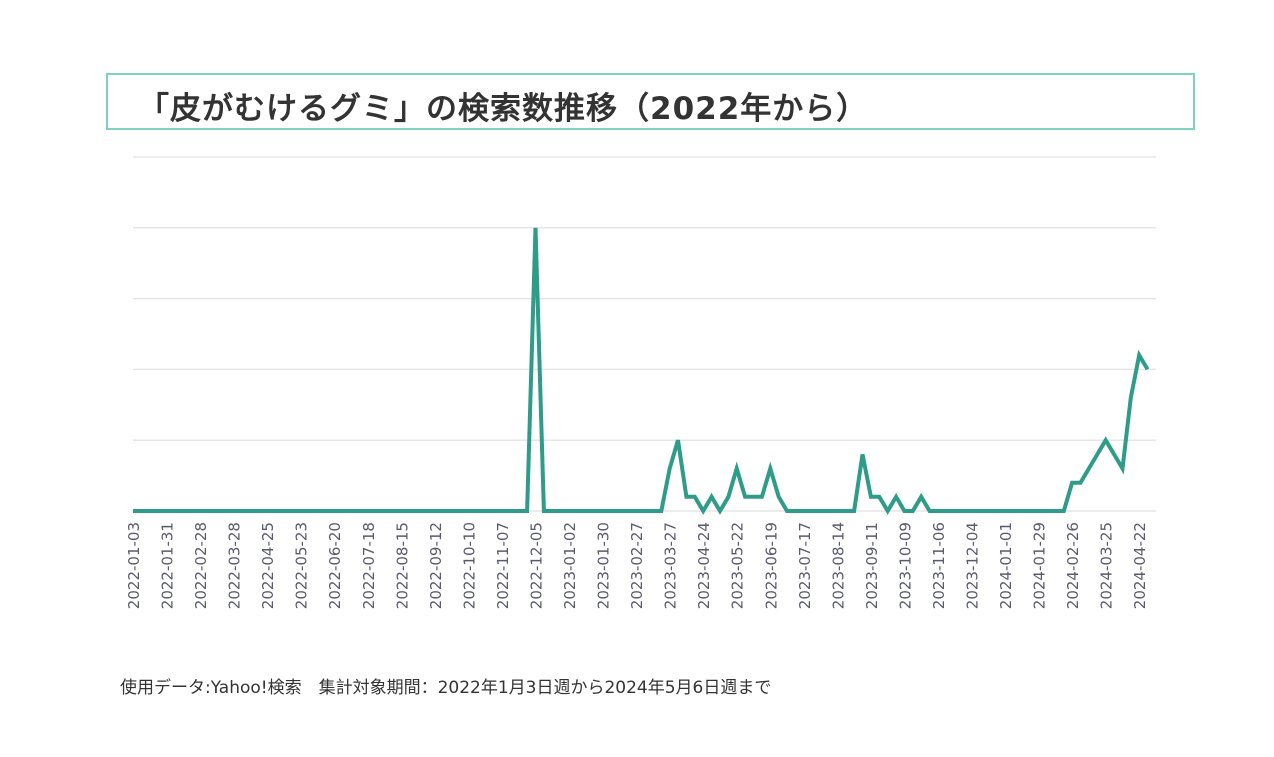  What do you see at coordinates (201, 565) in the screenshot?
I see `x-tick-label: 2022-02-28` at bounding box center [201, 565].